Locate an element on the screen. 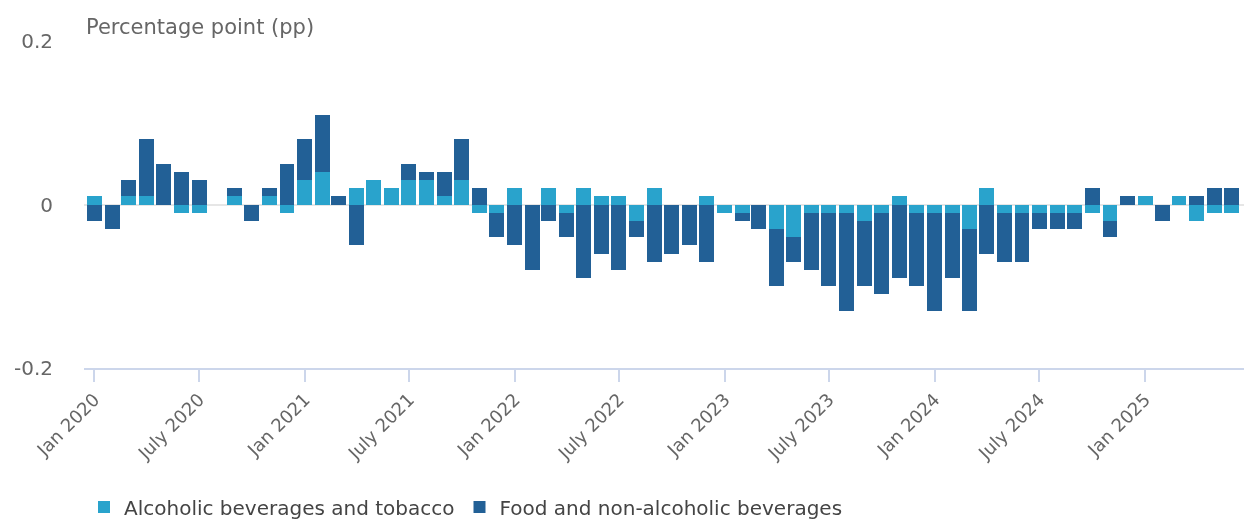 This screenshot has width=1246, height=529. legend-label: Alcoholic beverages and tobacco is located at coordinates (289, 507).